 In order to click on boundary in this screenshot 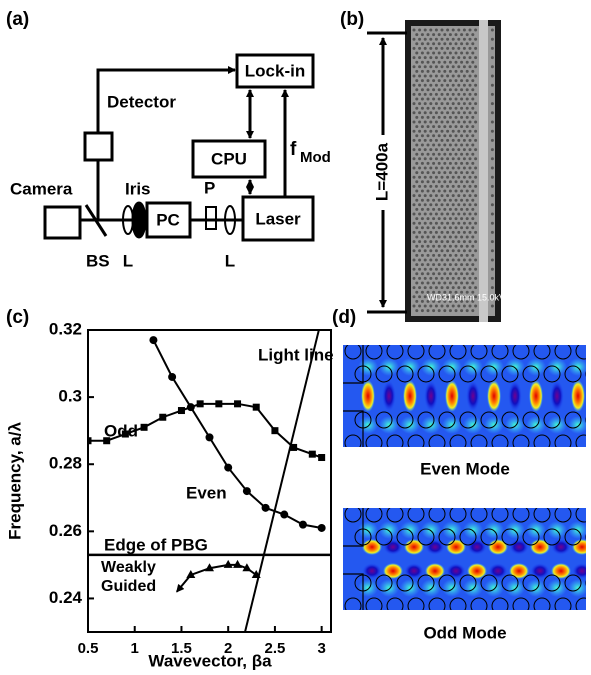, I will do `click(353, 428)`.